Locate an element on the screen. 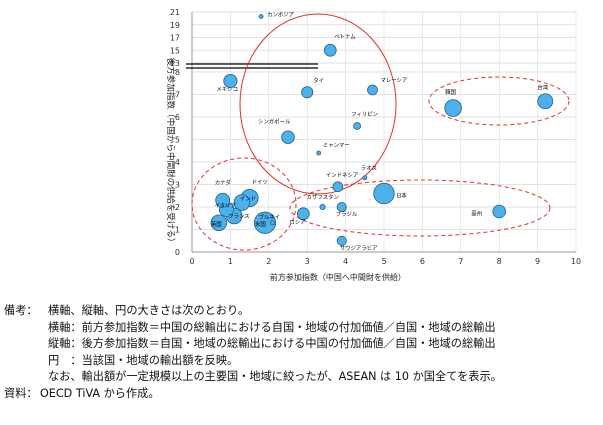  y-tick-label: 4 is located at coordinates (177, 162).